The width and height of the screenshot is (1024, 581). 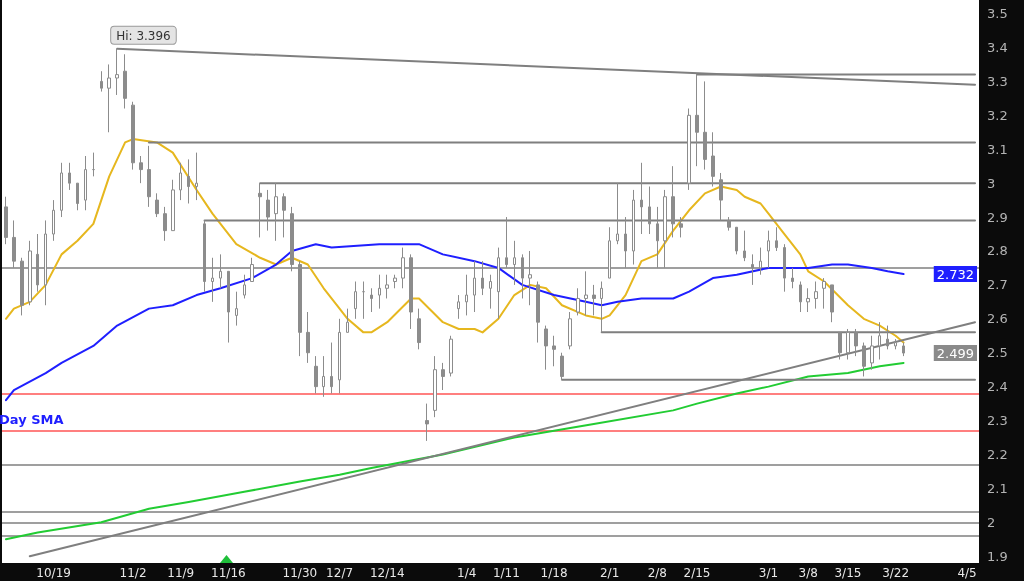 I want to click on x-tick-label: 4/5, so click(x=967, y=573).